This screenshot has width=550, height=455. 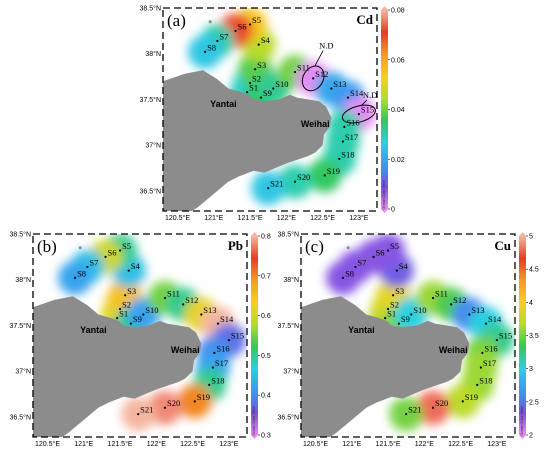 What do you see at coordinates (531, 369) in the screenshot?
I see `colorbar-tick-label: 3` at bounding box center [531, 369].